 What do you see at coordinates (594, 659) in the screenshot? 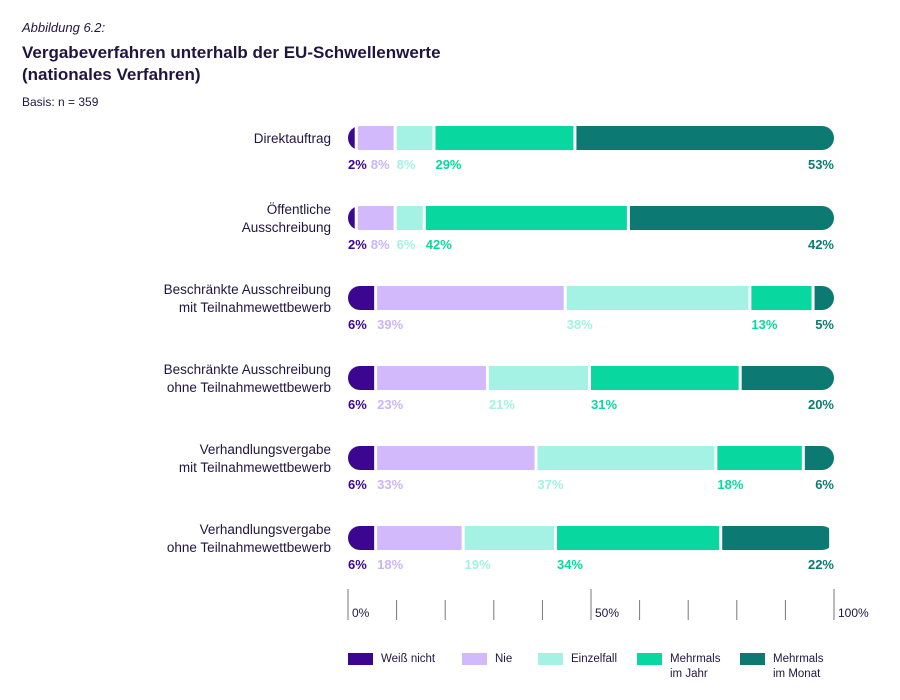
I see `legend-label: Einzelfall` at bounding box center [594, 659].